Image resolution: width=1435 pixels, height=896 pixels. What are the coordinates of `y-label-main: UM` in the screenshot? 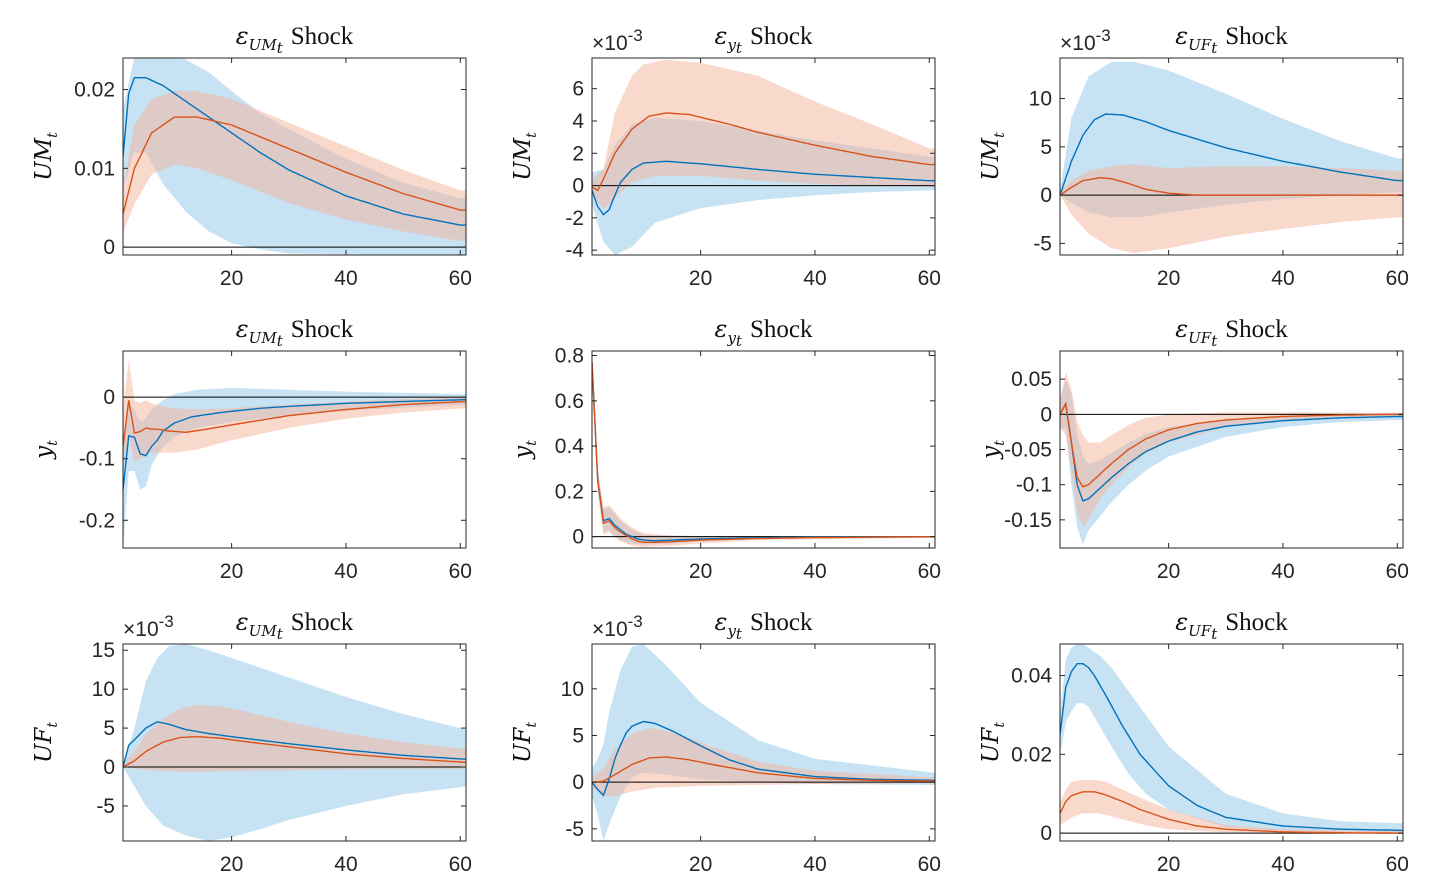 It's located at (523, 158).